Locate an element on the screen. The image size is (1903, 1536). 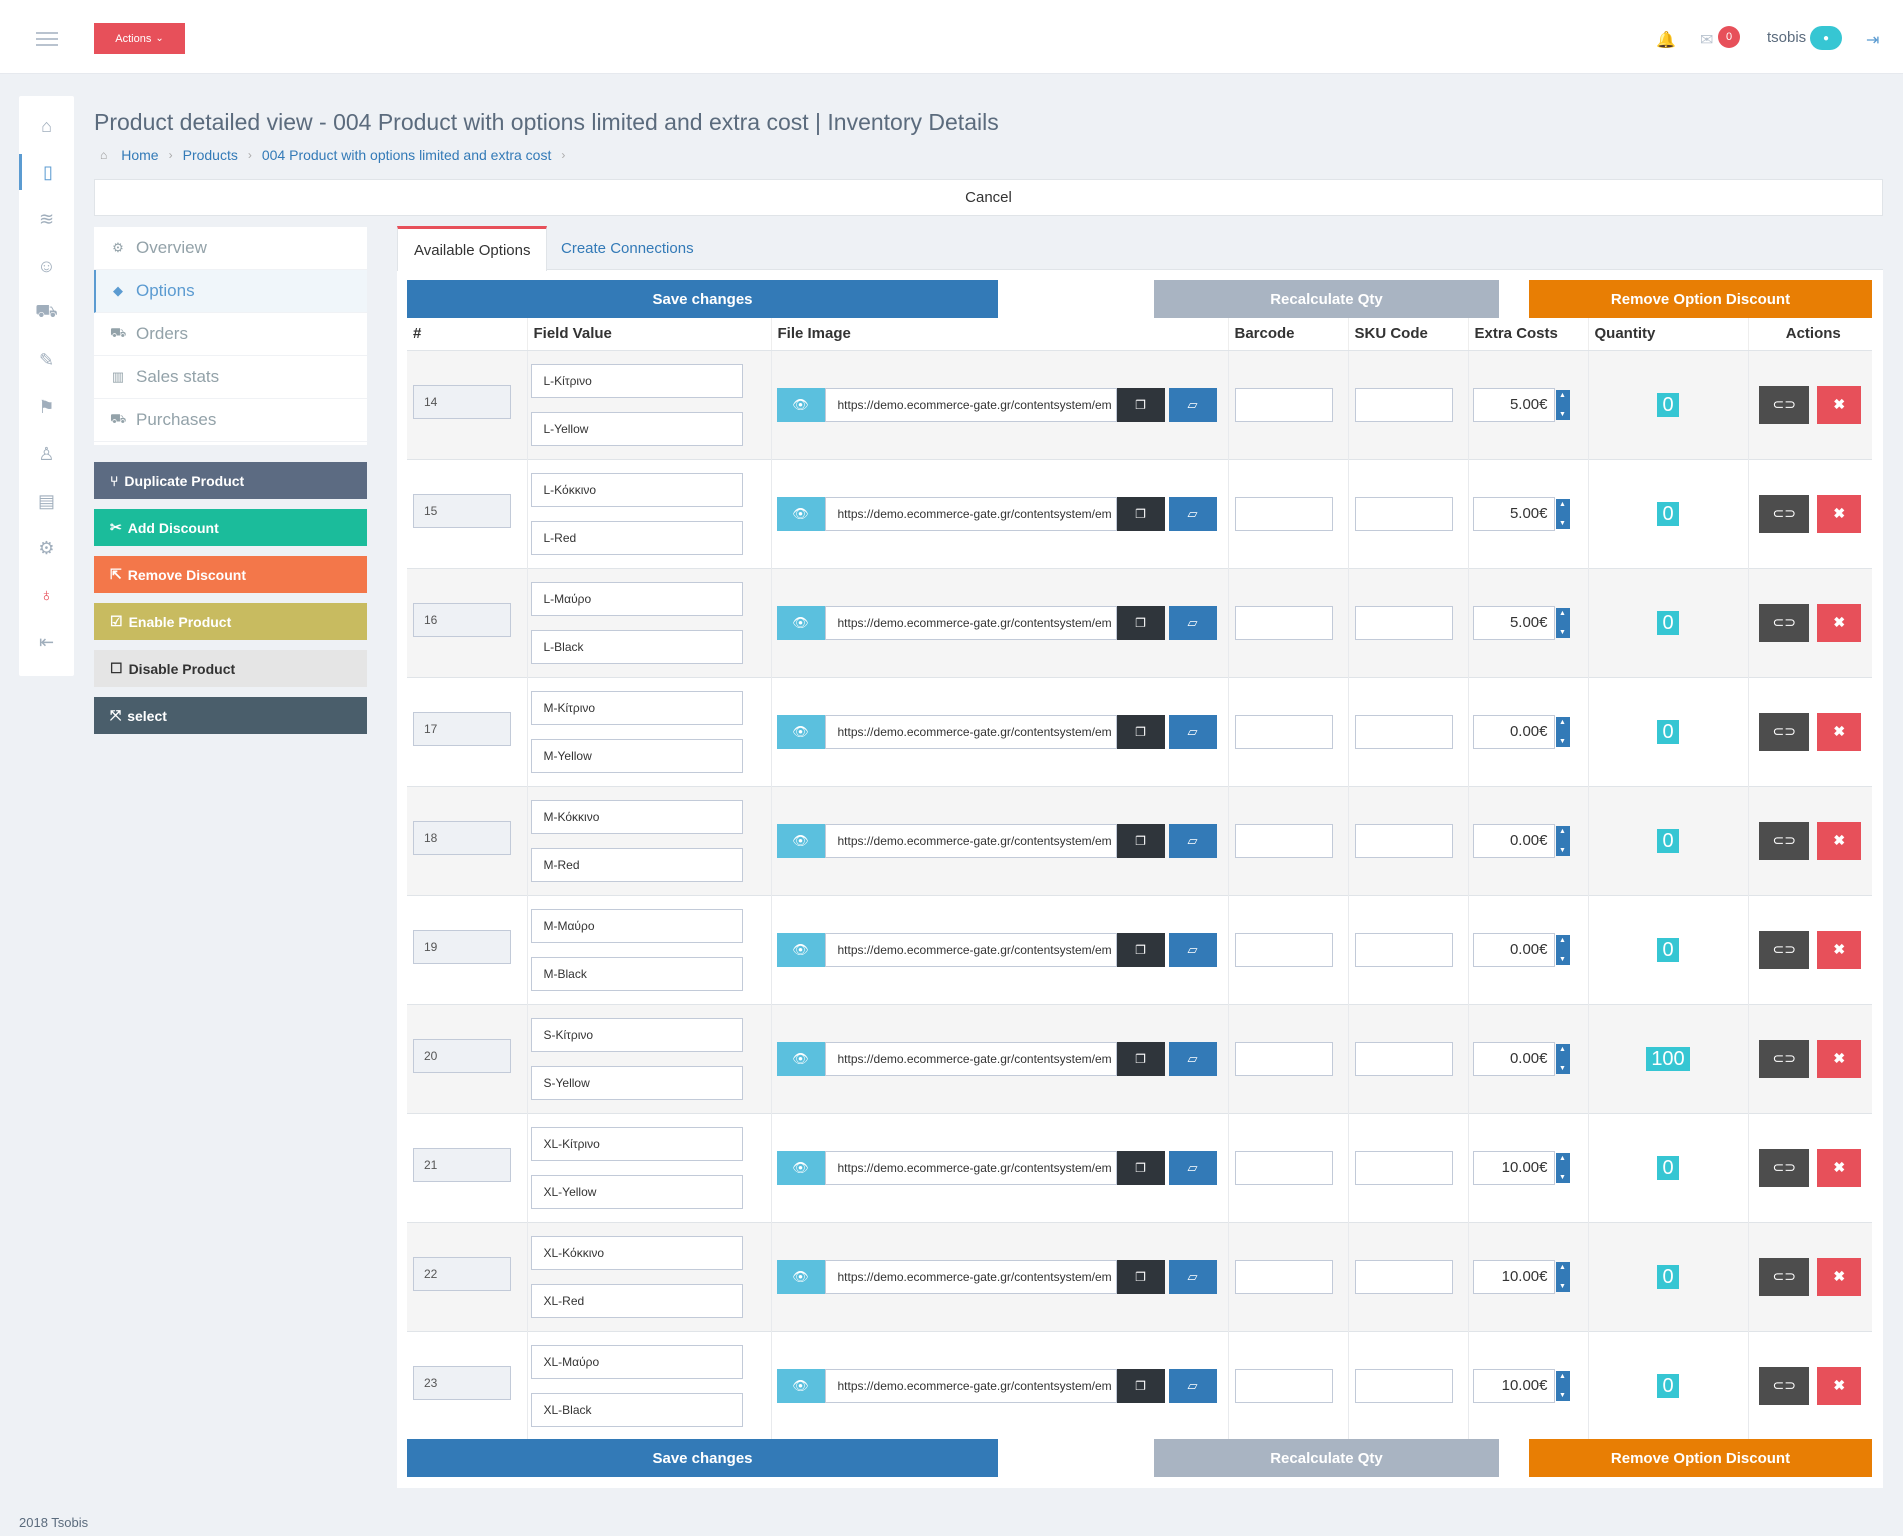
remove-option-discount-button-top: Remove Option Discount is located at coordinates (1700, 299).